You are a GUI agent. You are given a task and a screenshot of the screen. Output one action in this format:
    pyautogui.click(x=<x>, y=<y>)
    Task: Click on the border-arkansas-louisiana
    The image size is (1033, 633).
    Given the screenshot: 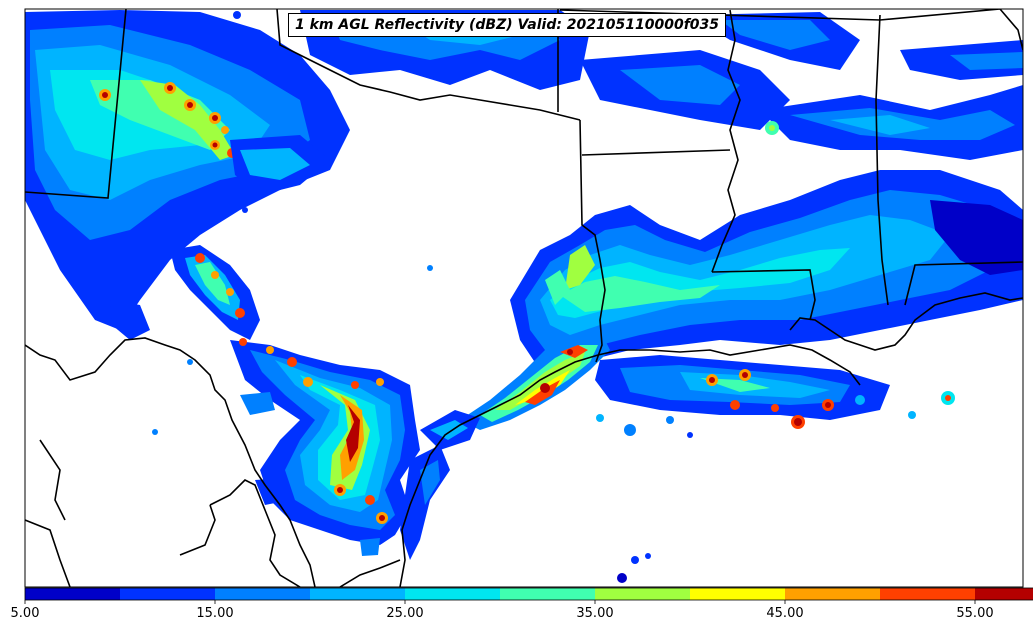 What is the action you would take?
    pyautogui.click(x=656, y=152)
    